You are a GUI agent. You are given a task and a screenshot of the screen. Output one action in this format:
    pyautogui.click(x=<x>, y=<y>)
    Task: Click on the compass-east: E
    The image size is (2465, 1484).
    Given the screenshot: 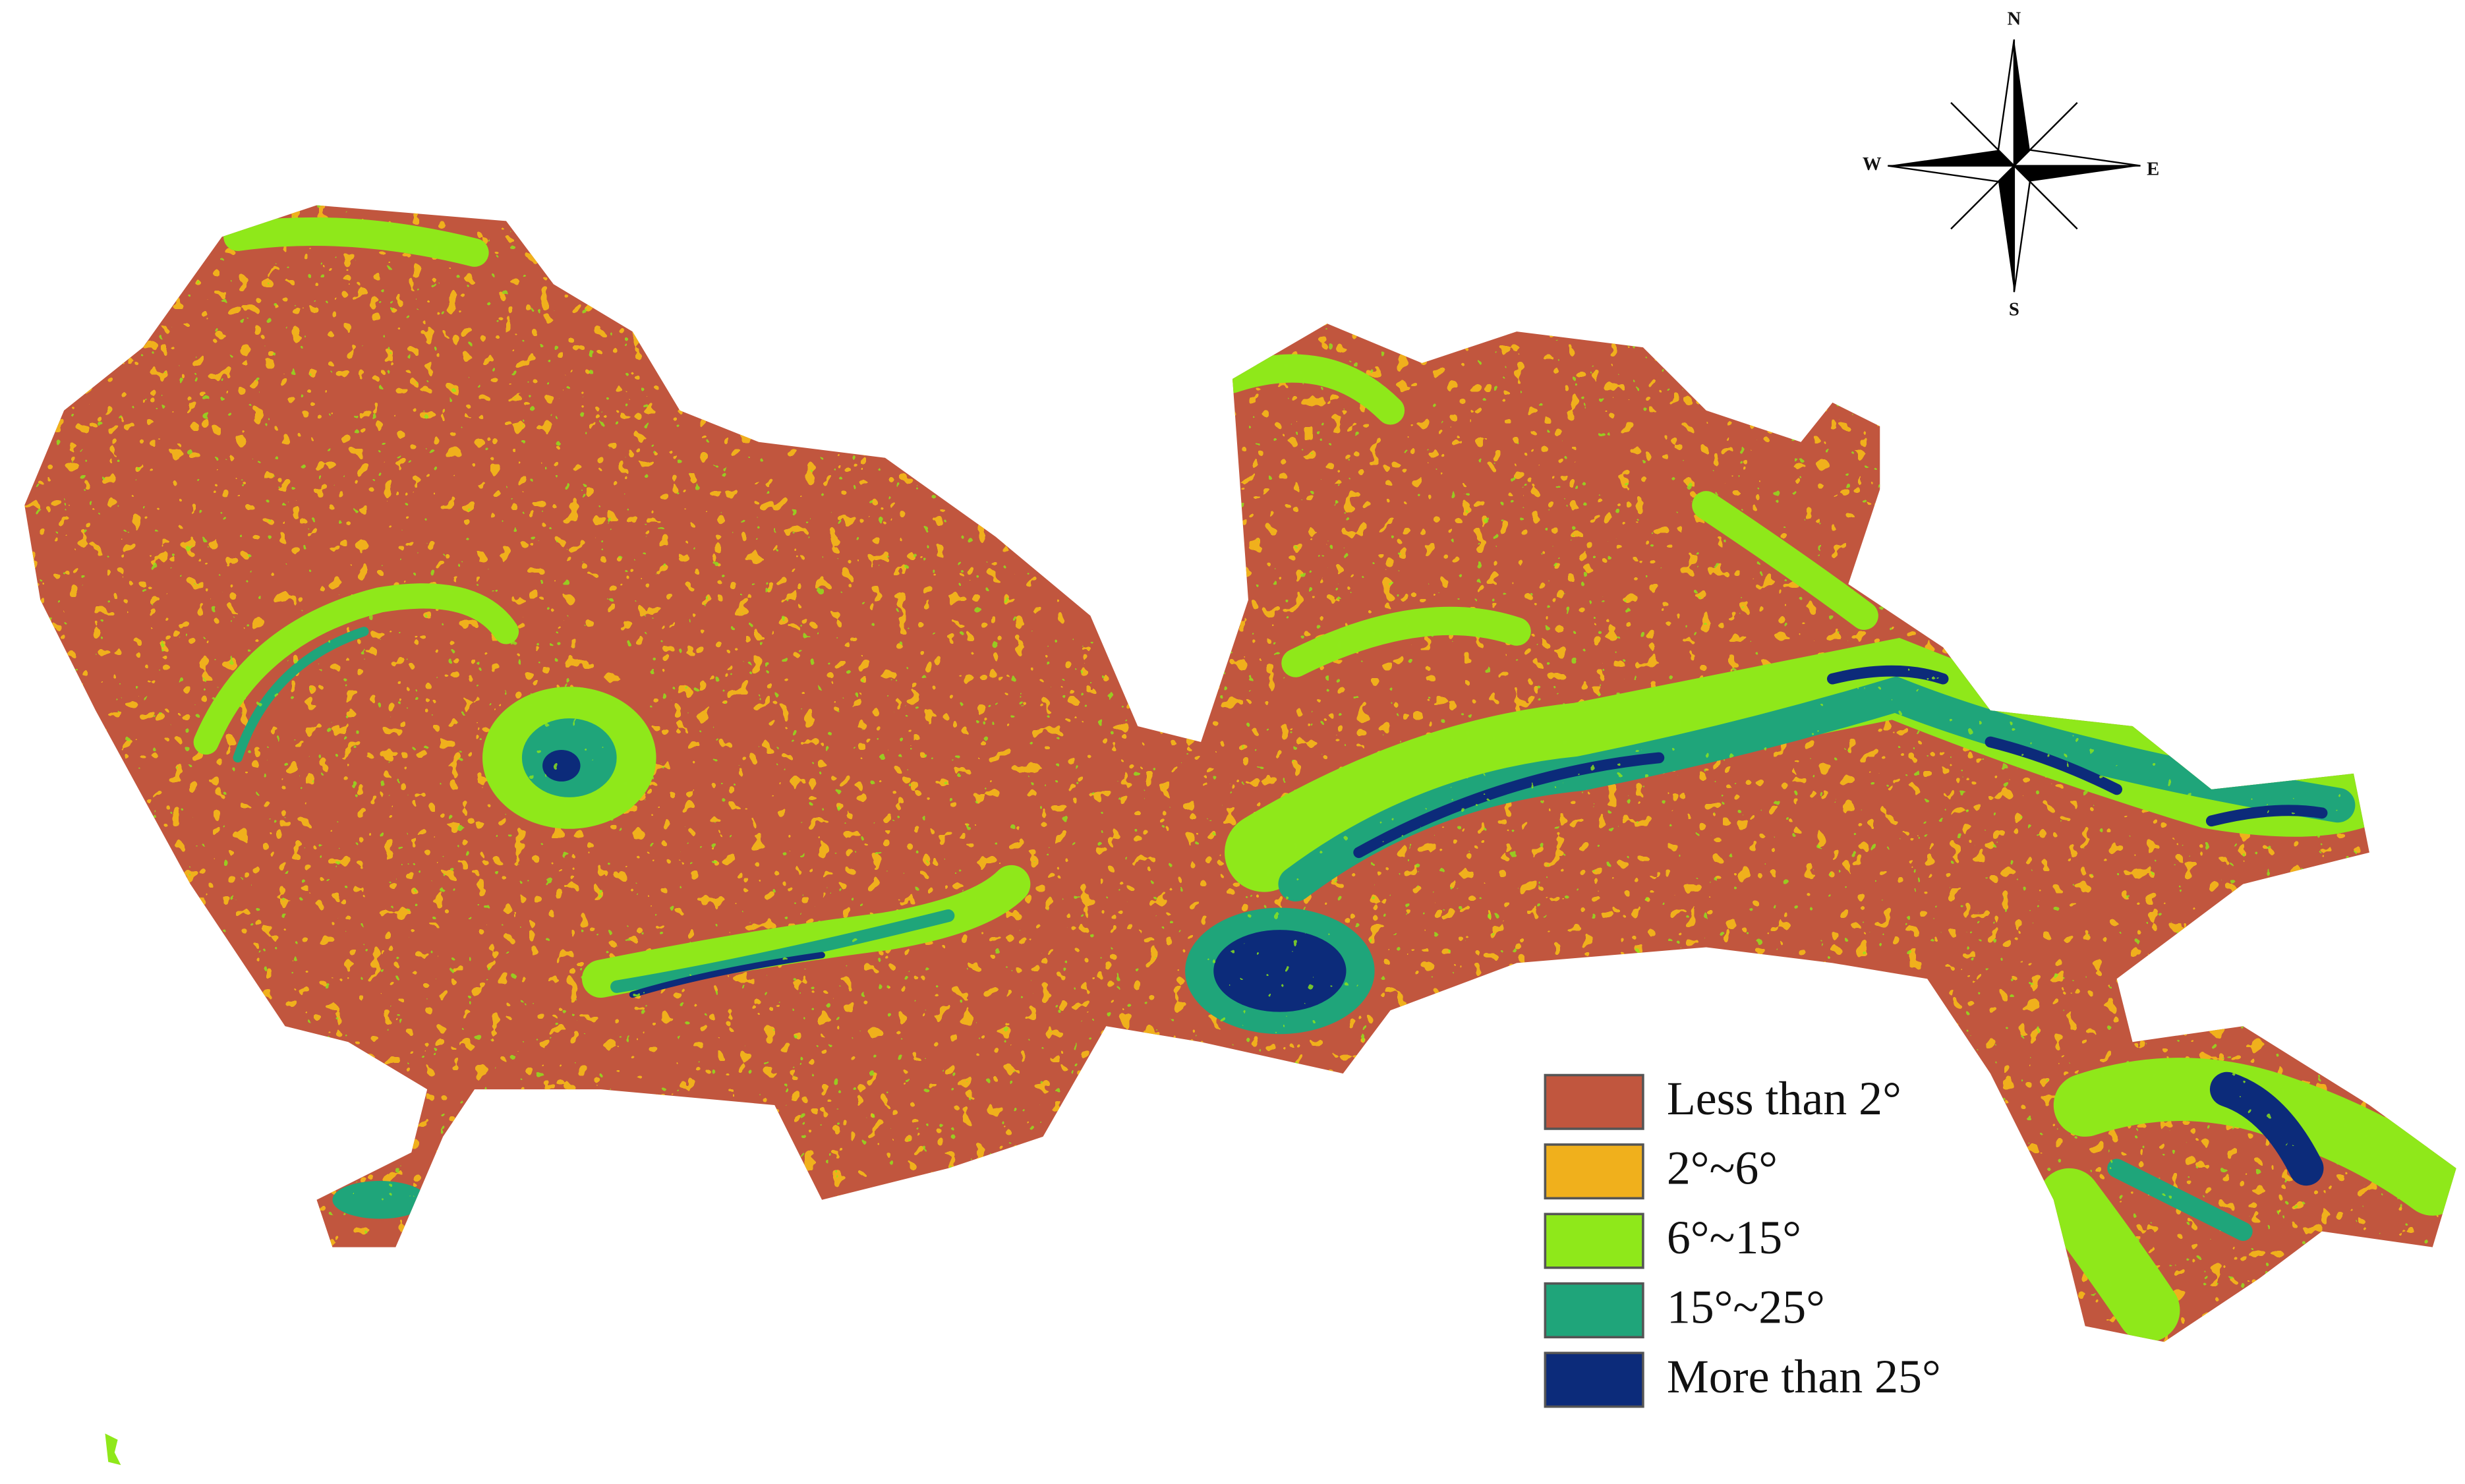 What is the action you would take?
    pyautogui.click(x=2153, y=168)
    